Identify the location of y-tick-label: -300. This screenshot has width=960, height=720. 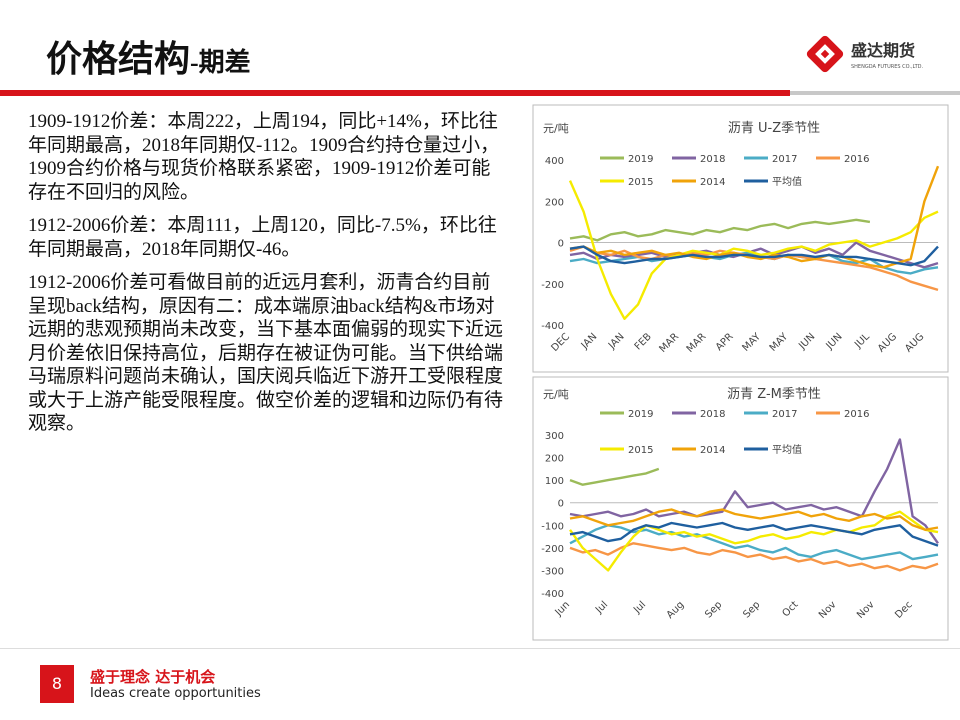
(552, 571).